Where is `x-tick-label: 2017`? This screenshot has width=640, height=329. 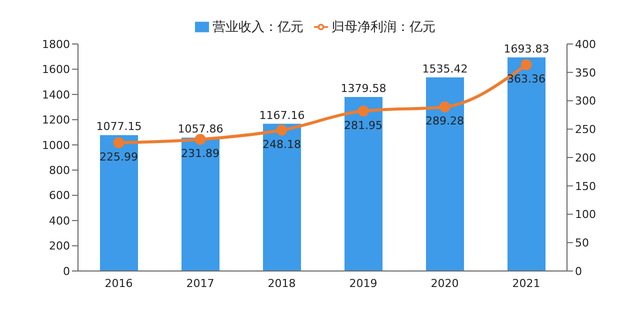 x-tick-label: 2017 is located at coordinates (200, 283).